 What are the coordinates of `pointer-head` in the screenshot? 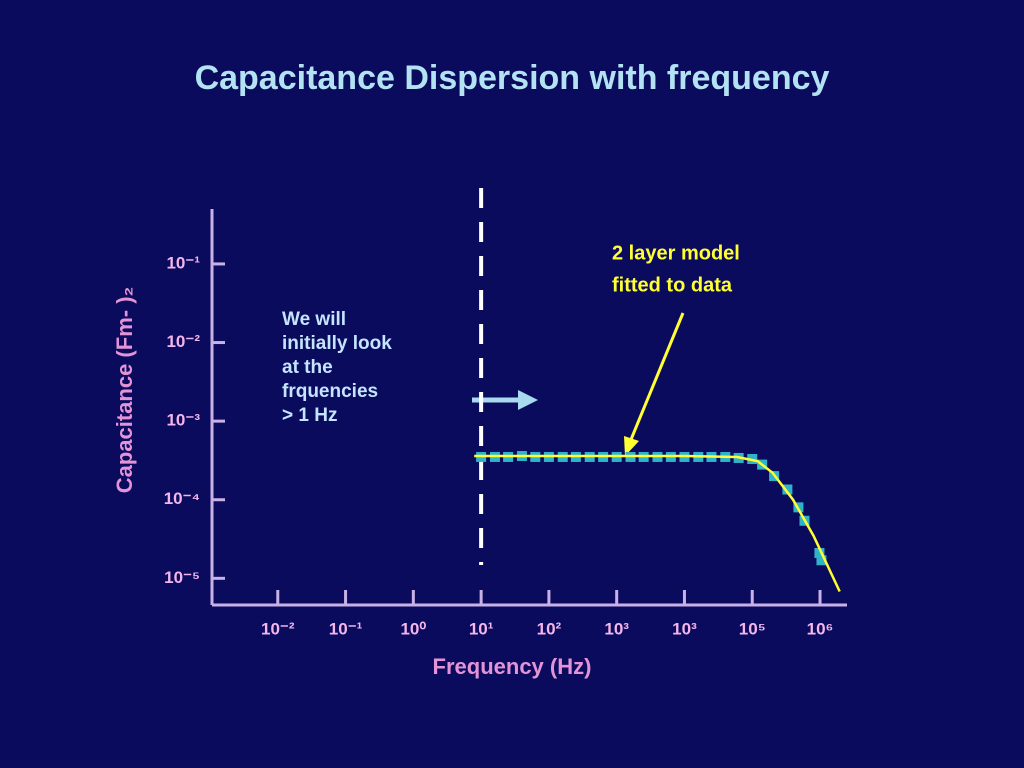 It's located at (631, 446).